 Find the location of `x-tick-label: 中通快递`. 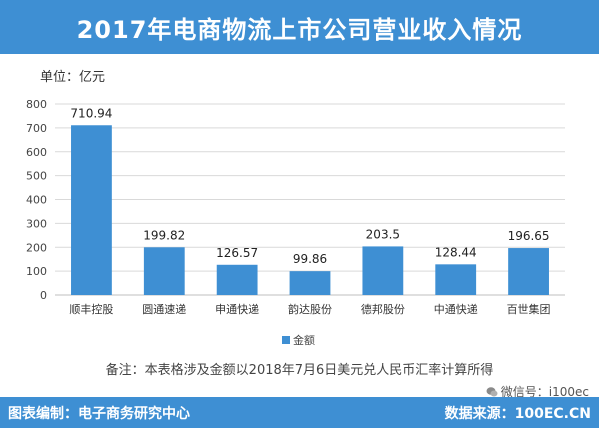

x-tick-label: 中通快递 is located at coordinates (456, 309).